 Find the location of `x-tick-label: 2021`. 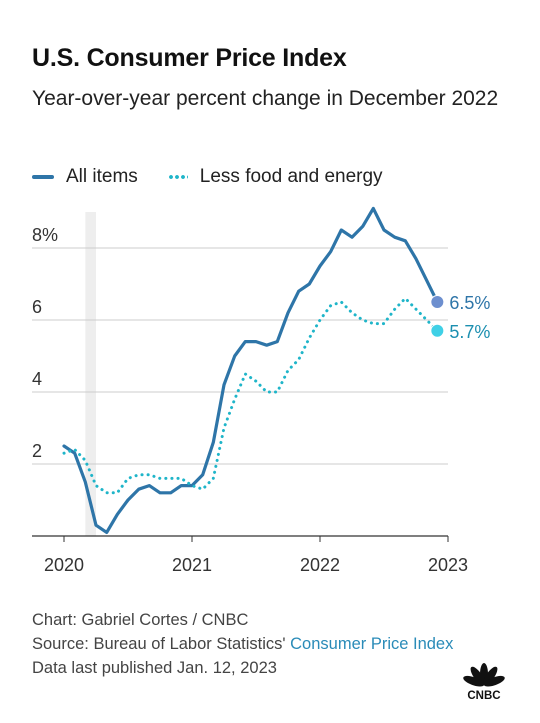

x-tick-label: 2021 is located at coordinates (192, 565).